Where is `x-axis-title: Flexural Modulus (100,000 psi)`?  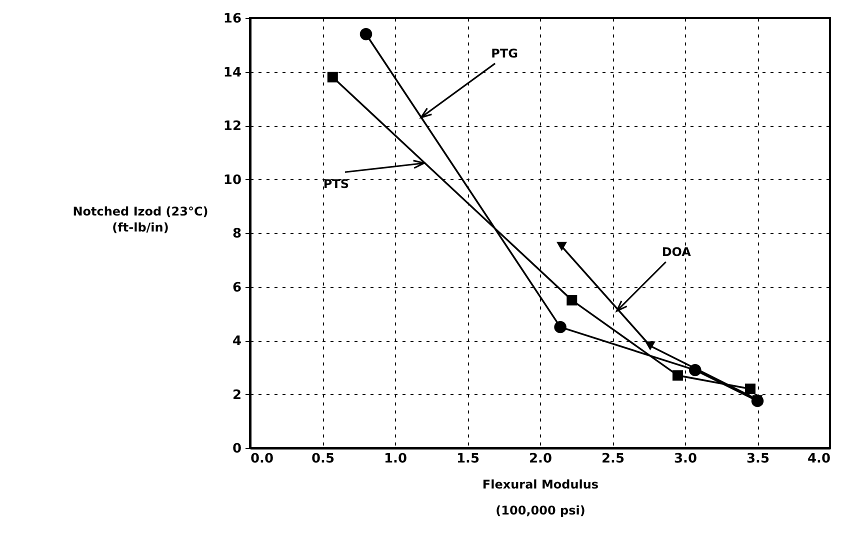
x-axis-title: Flexural Modulus (100,000 psi) is located at coordinates (540, 498).